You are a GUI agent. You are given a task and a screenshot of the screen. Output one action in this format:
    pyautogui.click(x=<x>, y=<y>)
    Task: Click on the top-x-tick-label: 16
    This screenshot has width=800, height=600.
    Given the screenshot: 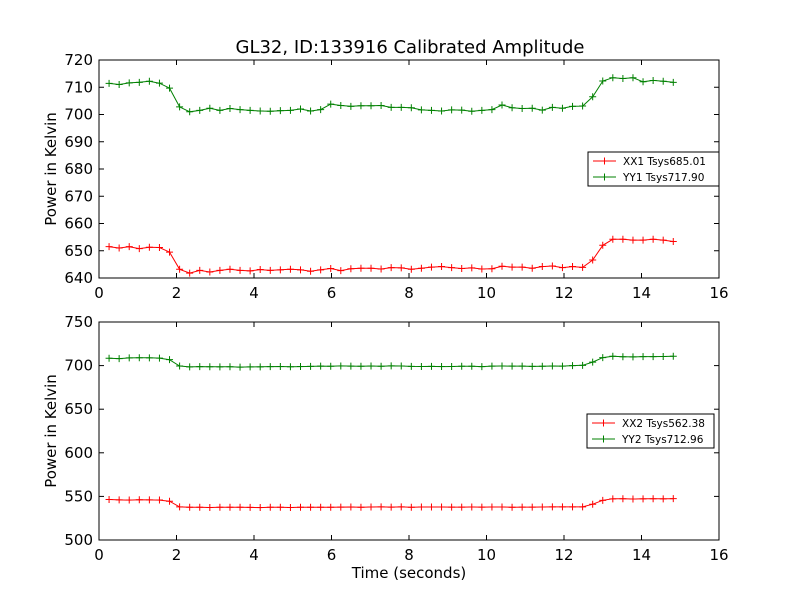 What is the action you would take?
    pyautogui.click(x=718, y=293)
    